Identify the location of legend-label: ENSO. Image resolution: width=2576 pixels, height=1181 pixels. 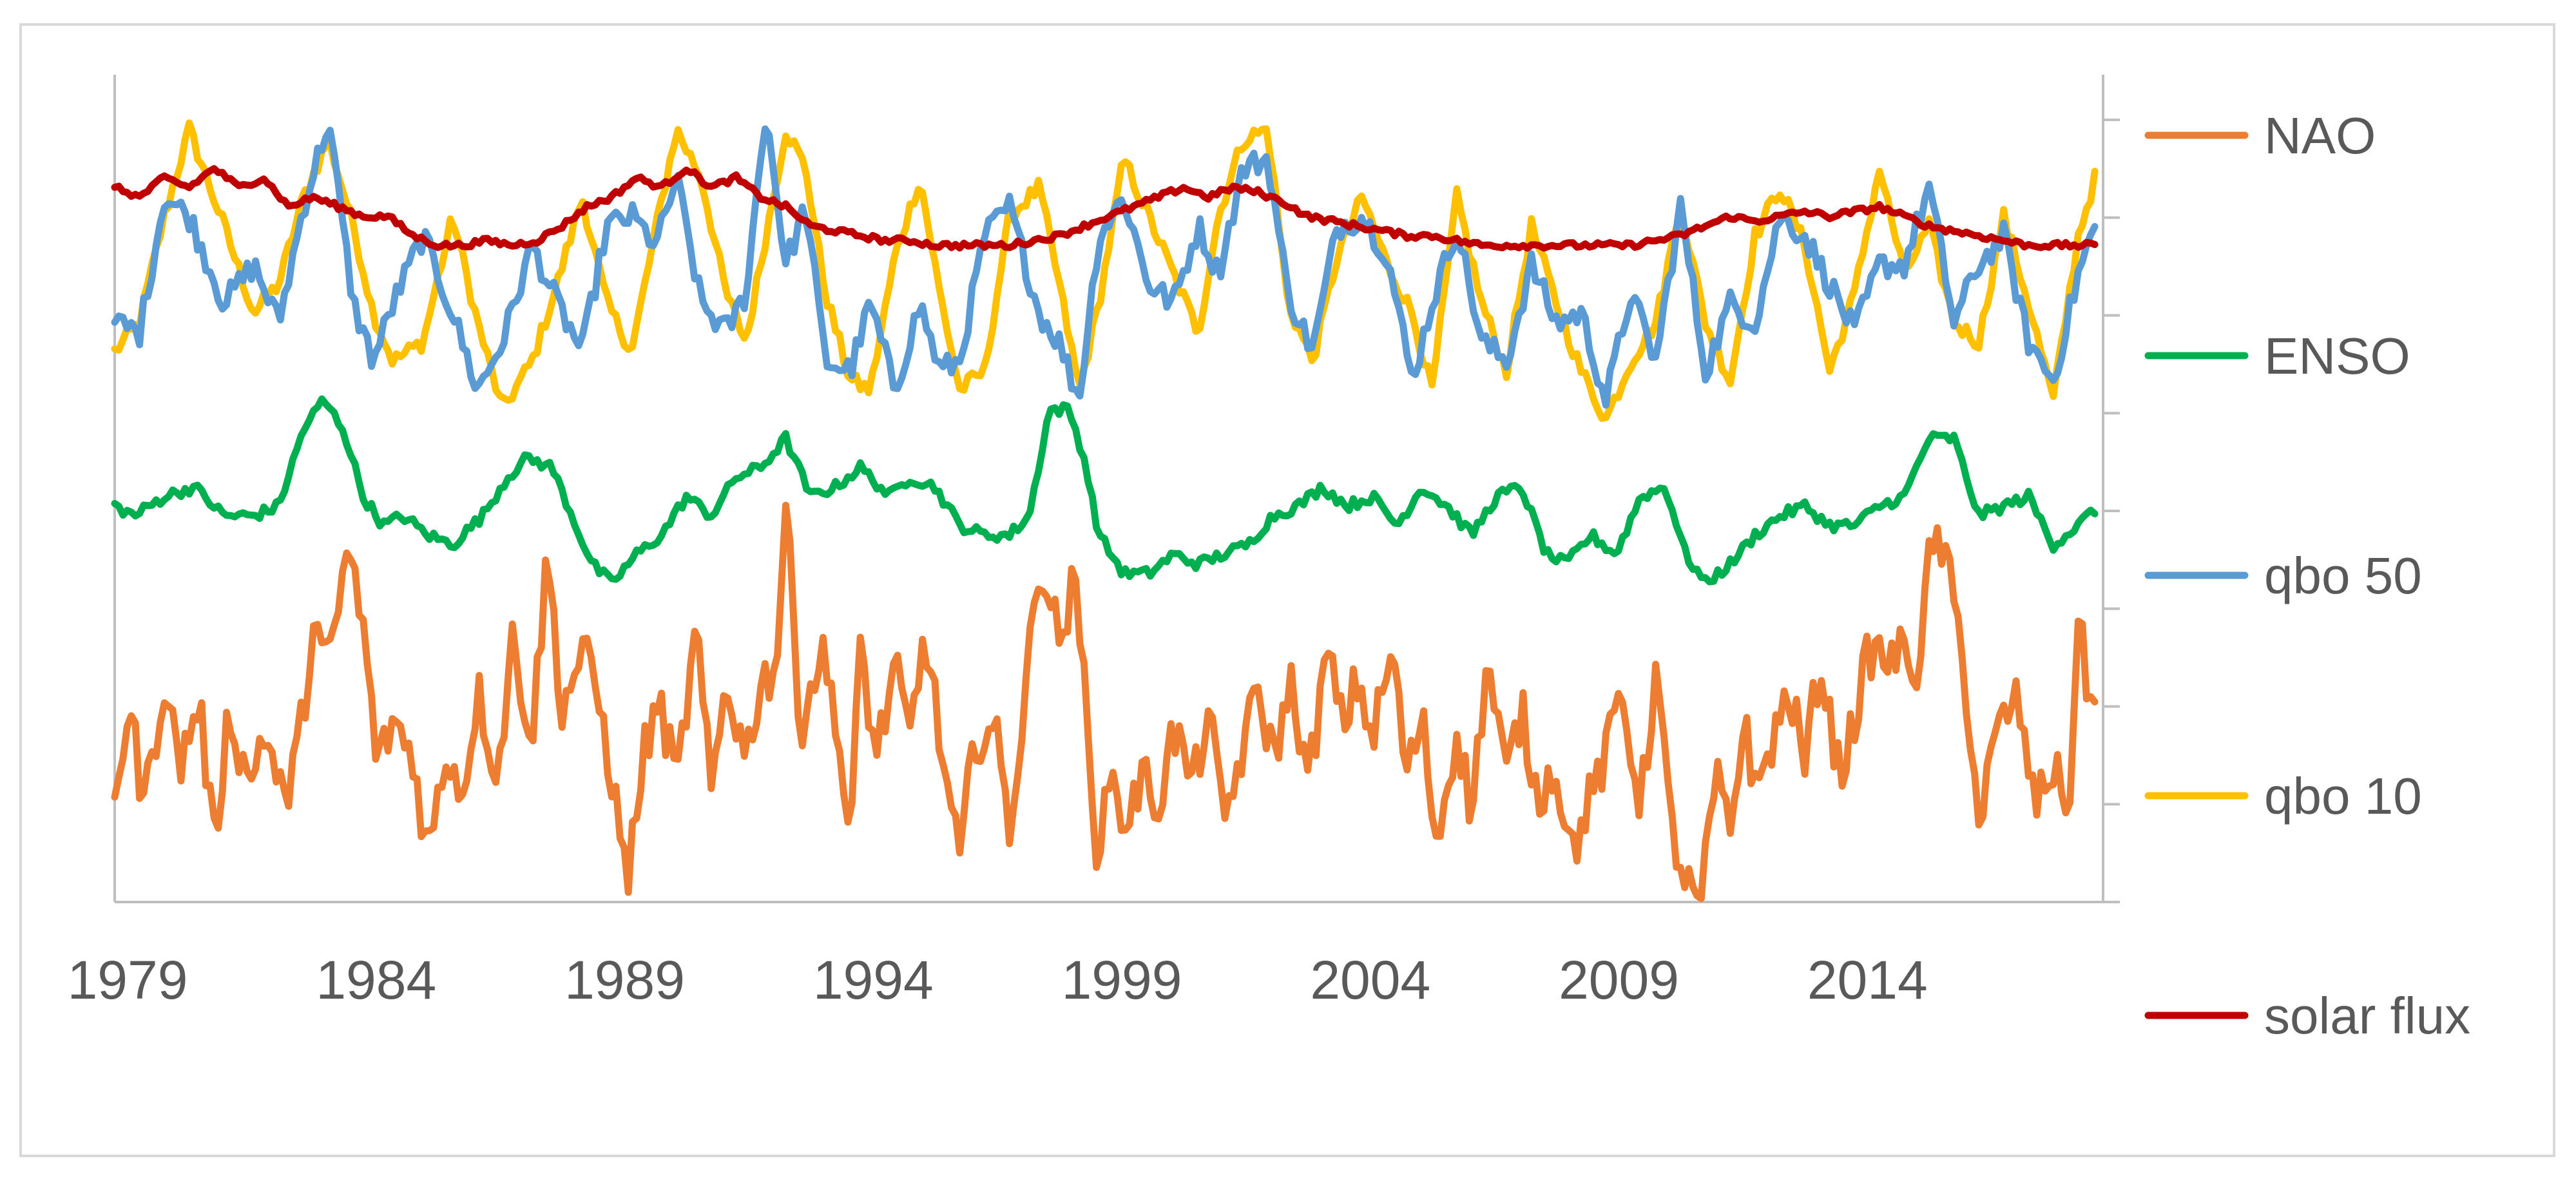
(2337, 356).